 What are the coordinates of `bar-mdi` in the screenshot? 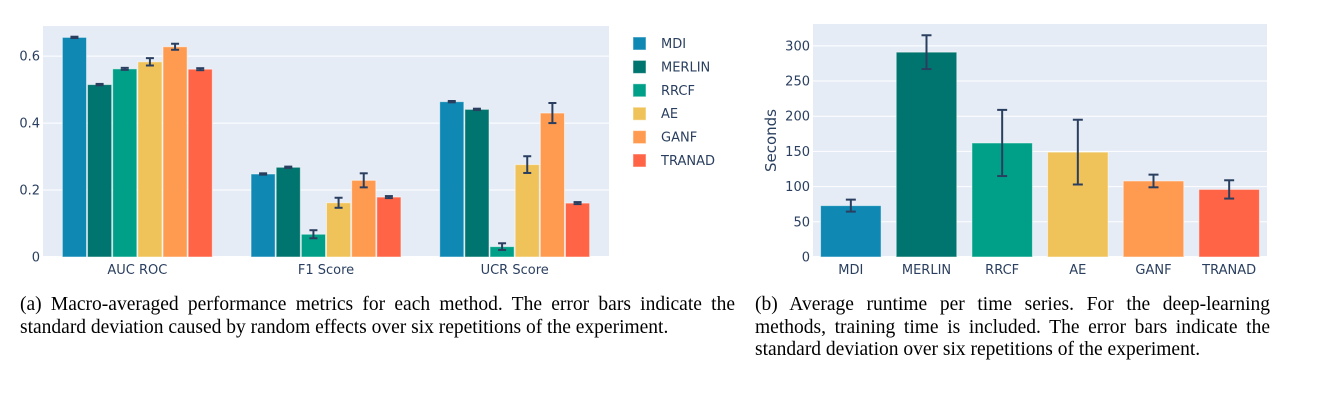 It's located at (851, 231).